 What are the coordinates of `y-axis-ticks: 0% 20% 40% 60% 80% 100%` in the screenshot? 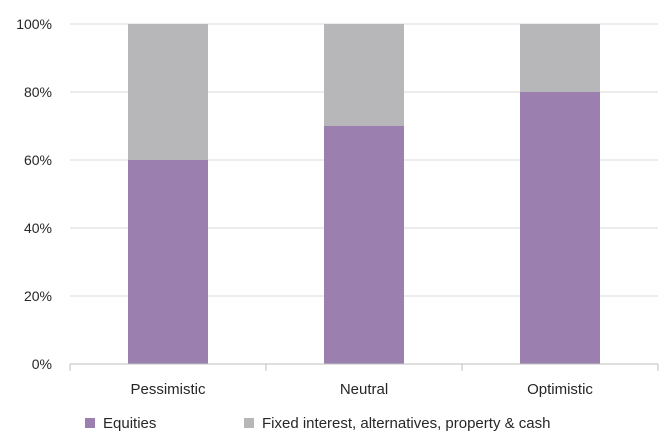 It's located at (34, 194).